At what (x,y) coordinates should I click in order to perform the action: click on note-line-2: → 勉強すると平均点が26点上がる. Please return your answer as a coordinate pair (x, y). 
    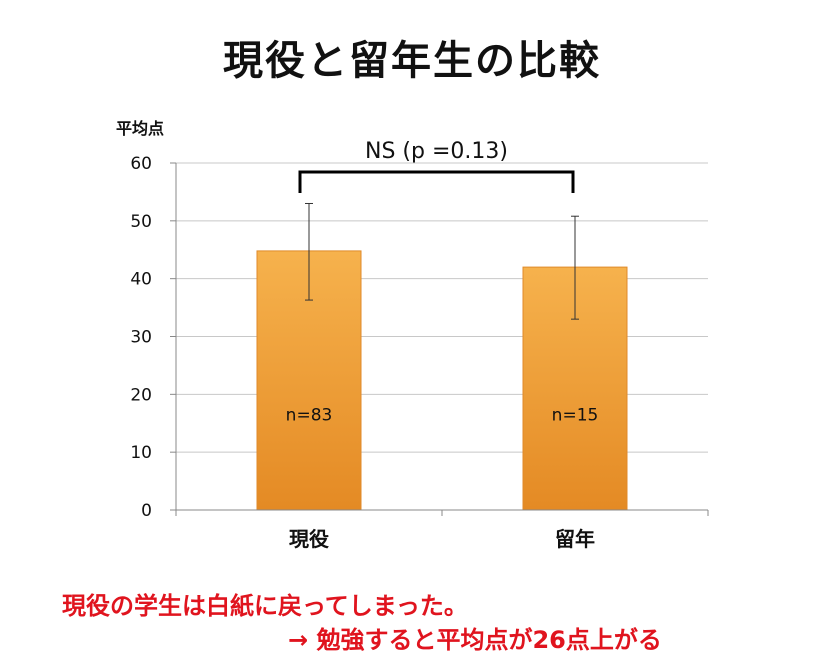
    Looking at the image, I should click on (475, 640).